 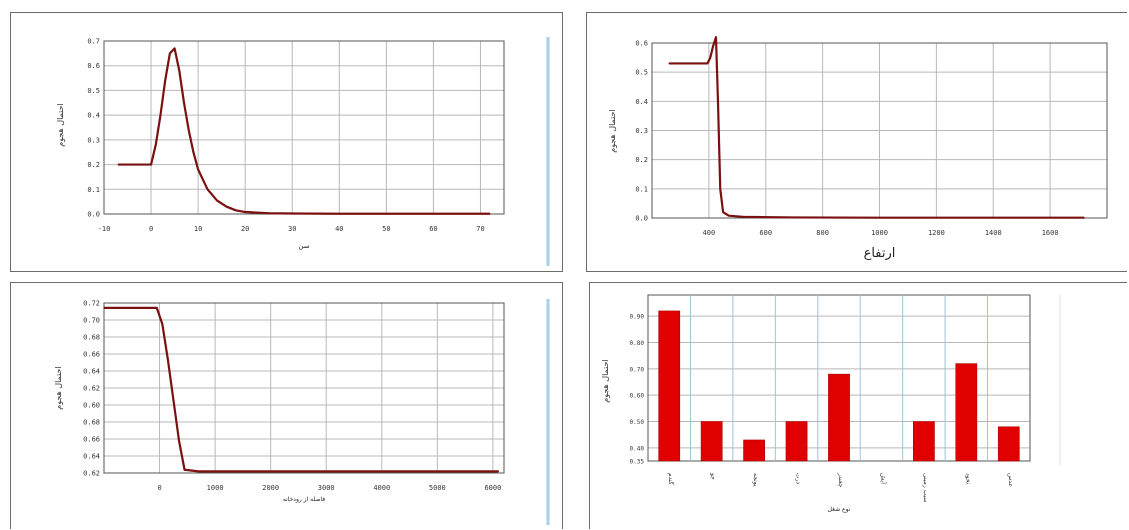 I want to click on x-tick-label: 1400, so click(x=993, y=233).